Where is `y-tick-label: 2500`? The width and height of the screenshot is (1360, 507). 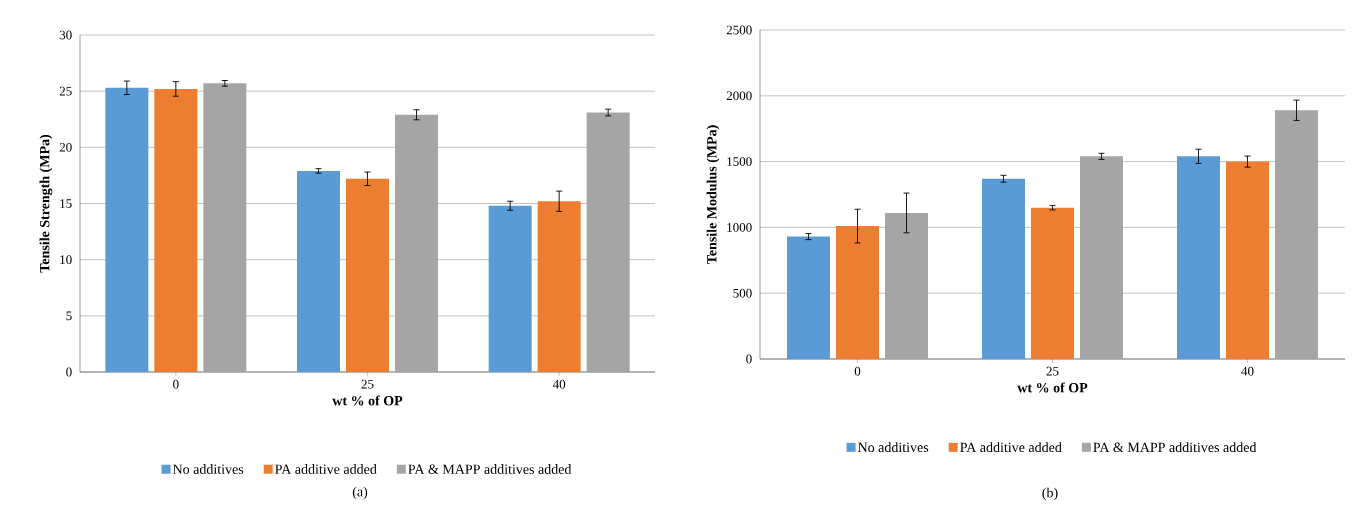
y-tick-label: 2500 is located at coordinates (739, 30).